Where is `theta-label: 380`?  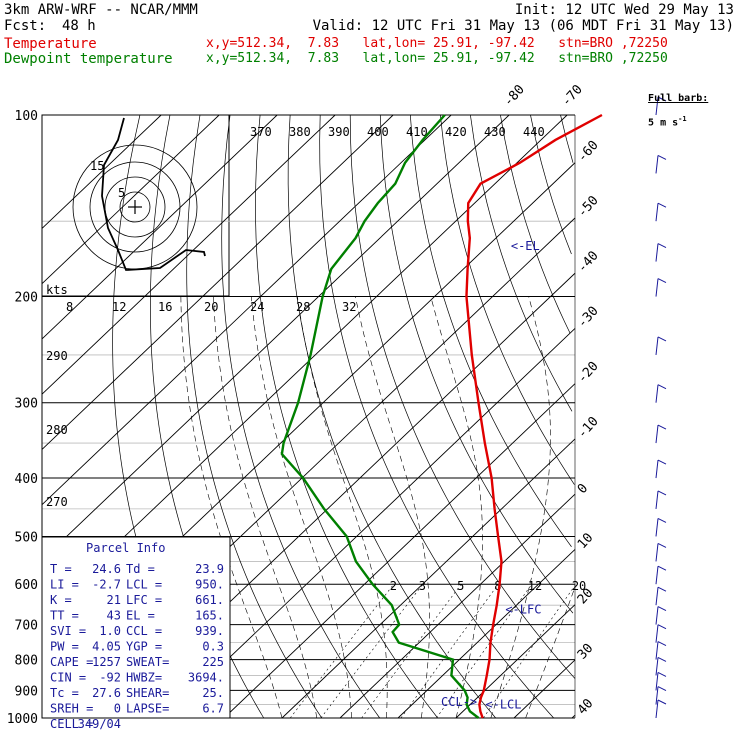
theta-label: 380 is located at coordinates (300, 132).